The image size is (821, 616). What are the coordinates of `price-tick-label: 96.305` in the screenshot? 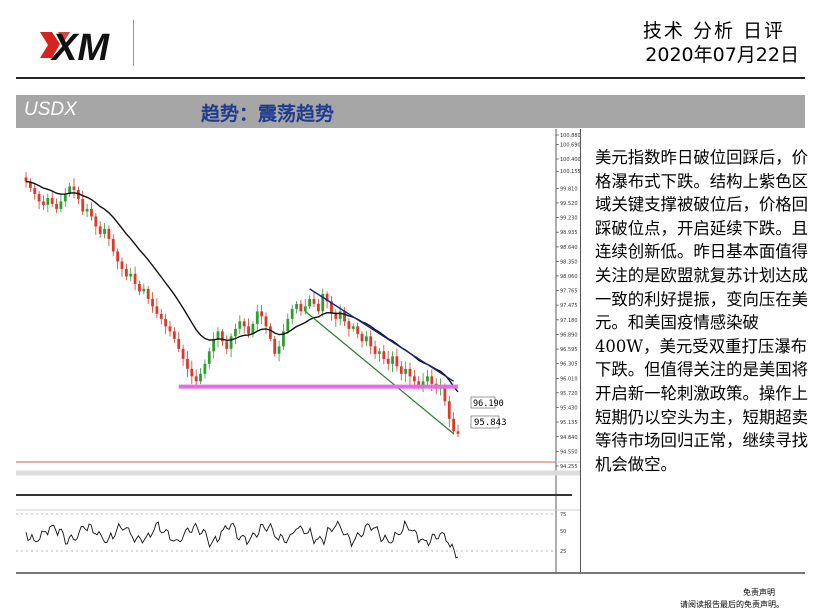 It's located at (569, 365).